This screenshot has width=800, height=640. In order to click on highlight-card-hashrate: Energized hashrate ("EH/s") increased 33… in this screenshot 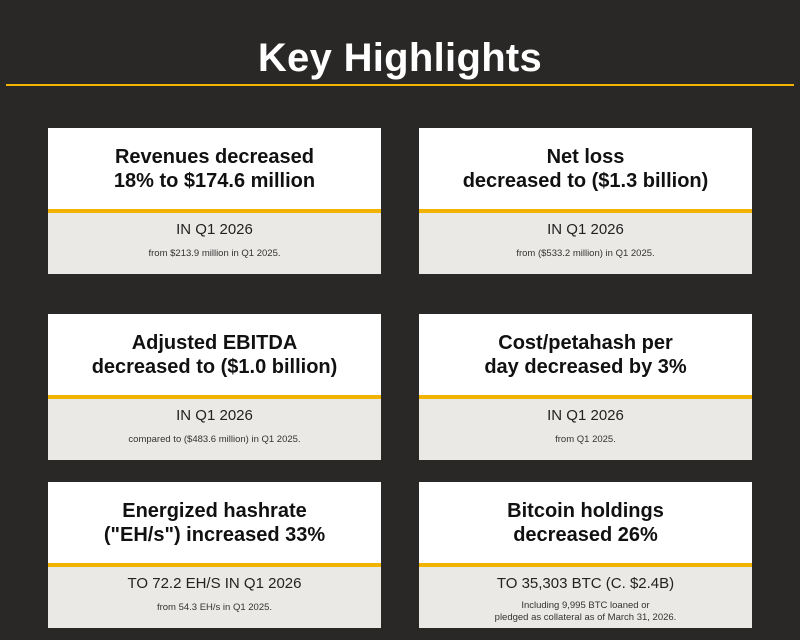, I will do `click(214, 555)`.